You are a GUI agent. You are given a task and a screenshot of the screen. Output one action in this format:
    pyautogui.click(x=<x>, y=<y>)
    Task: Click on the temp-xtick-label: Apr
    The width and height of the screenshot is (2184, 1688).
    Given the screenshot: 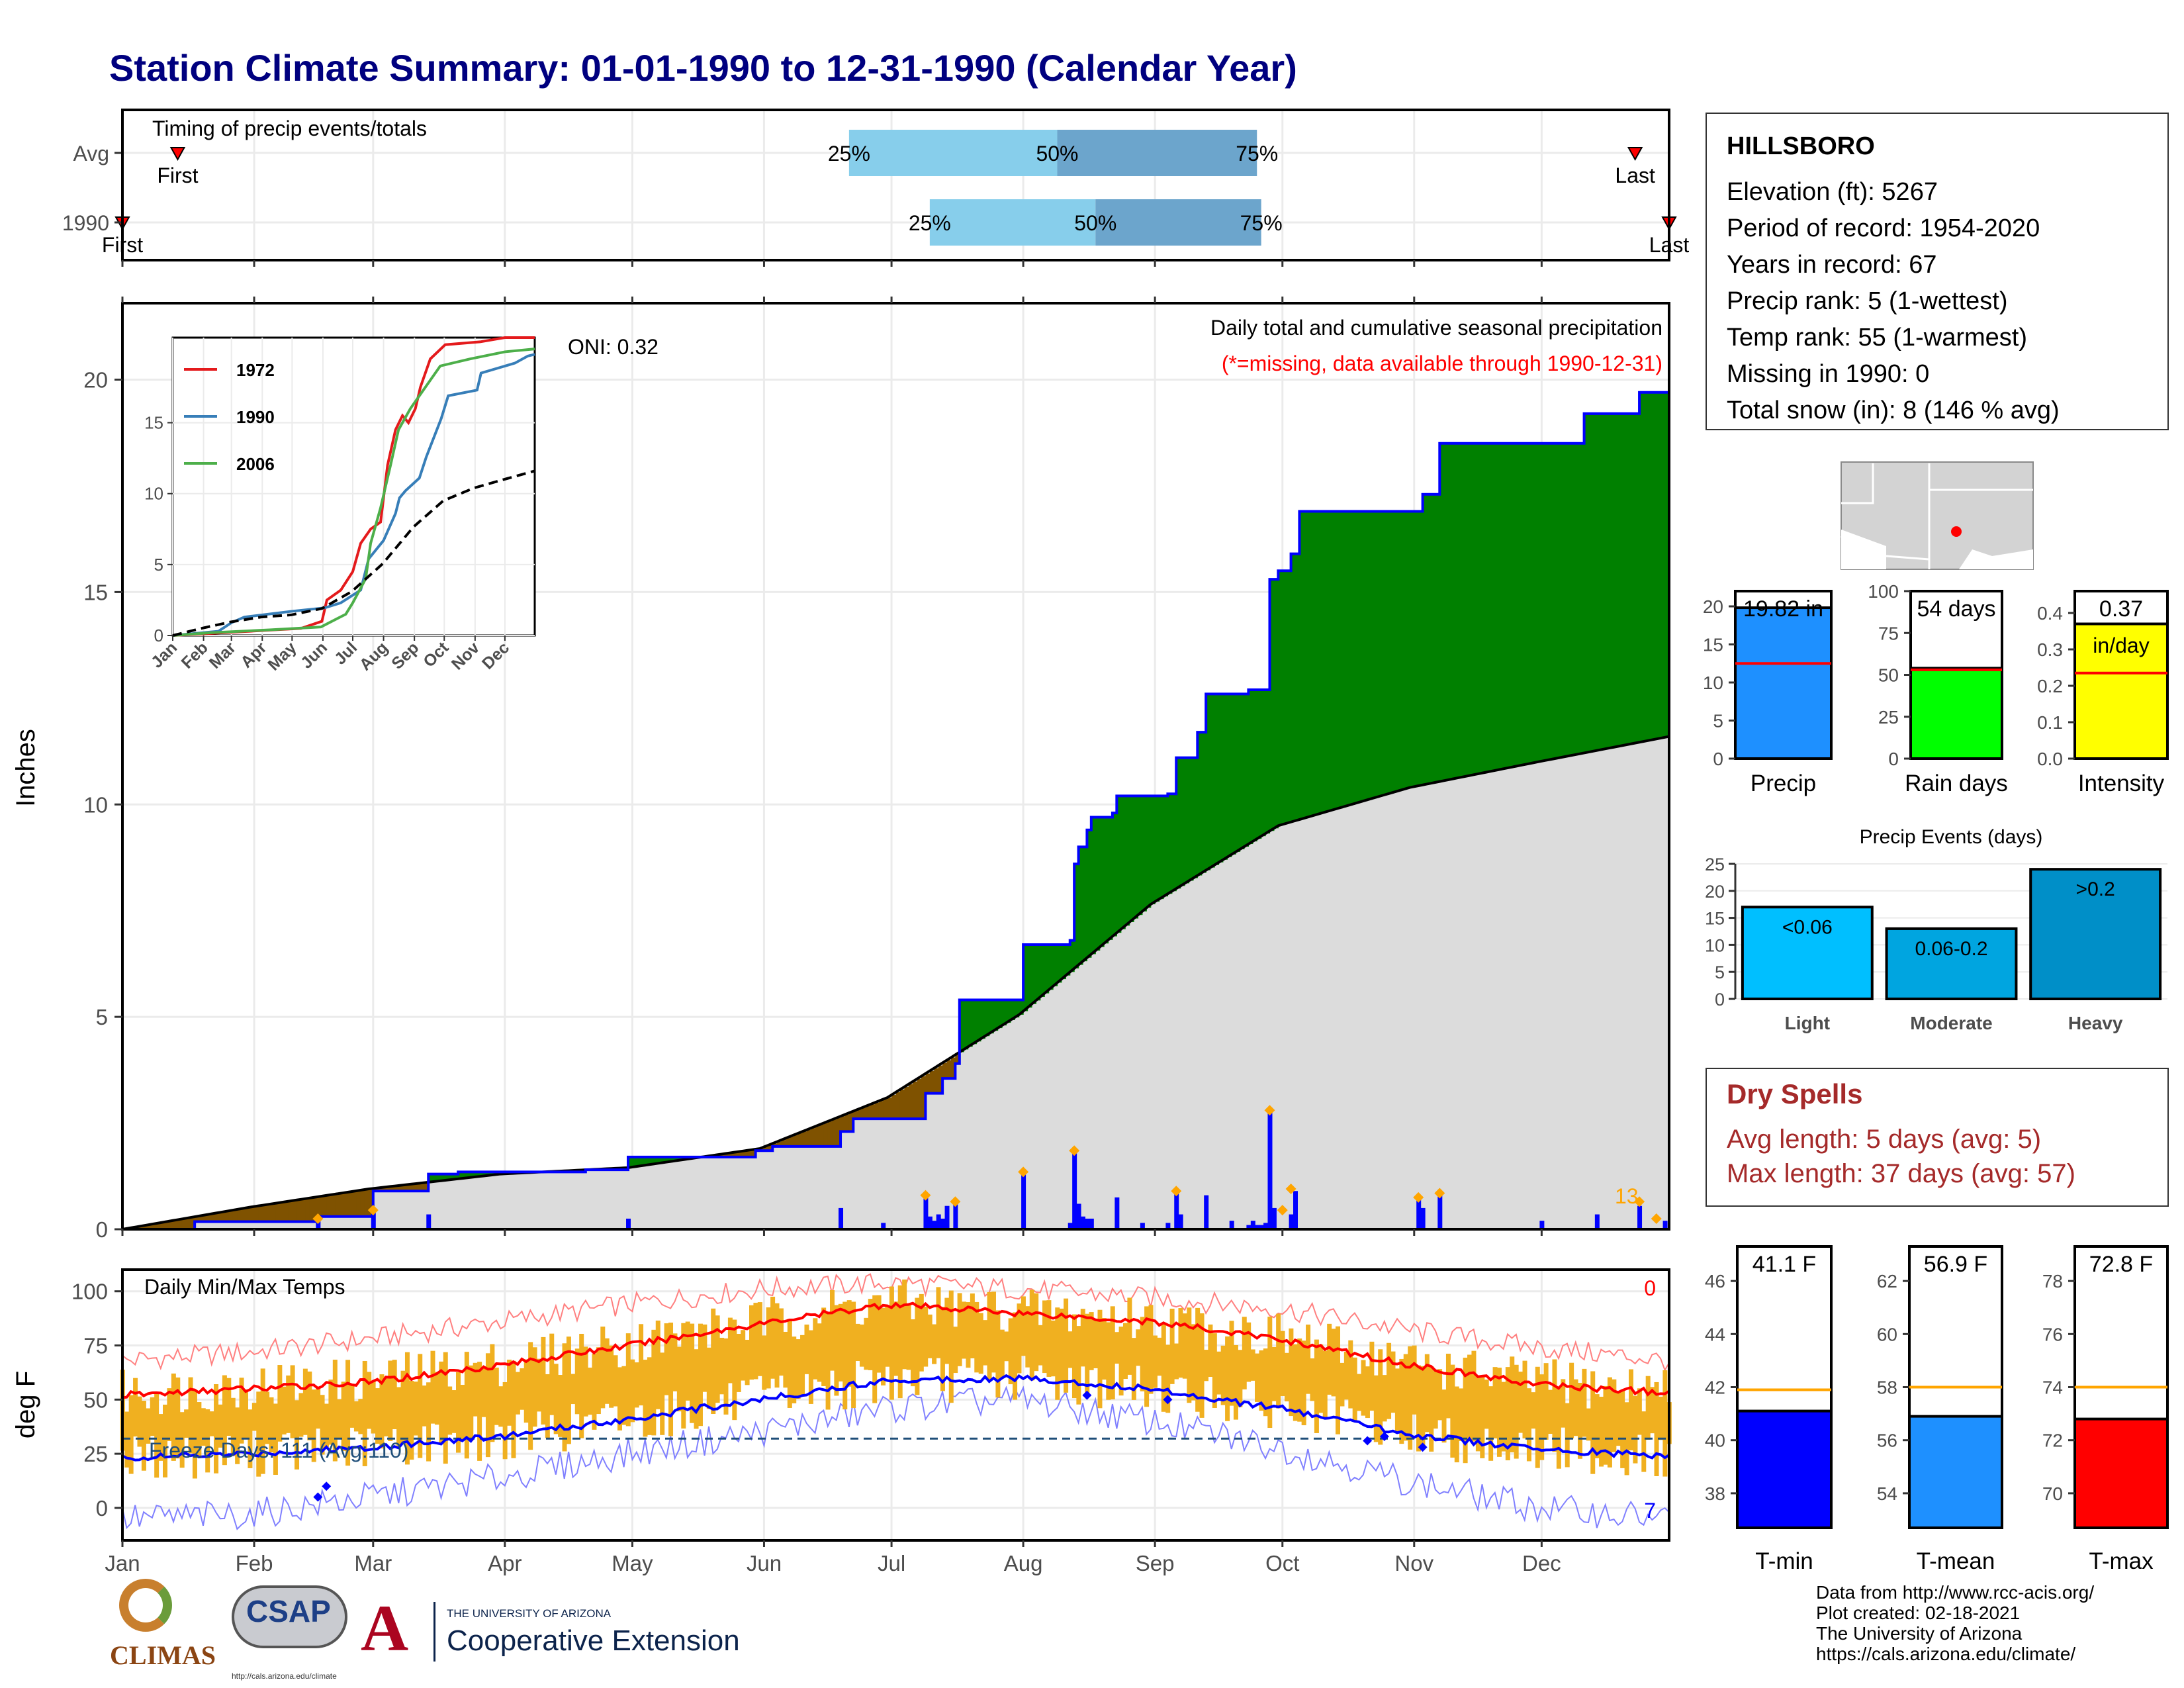 What is the action you would take?
    pyautogui.click(x=505, y=1563)
    